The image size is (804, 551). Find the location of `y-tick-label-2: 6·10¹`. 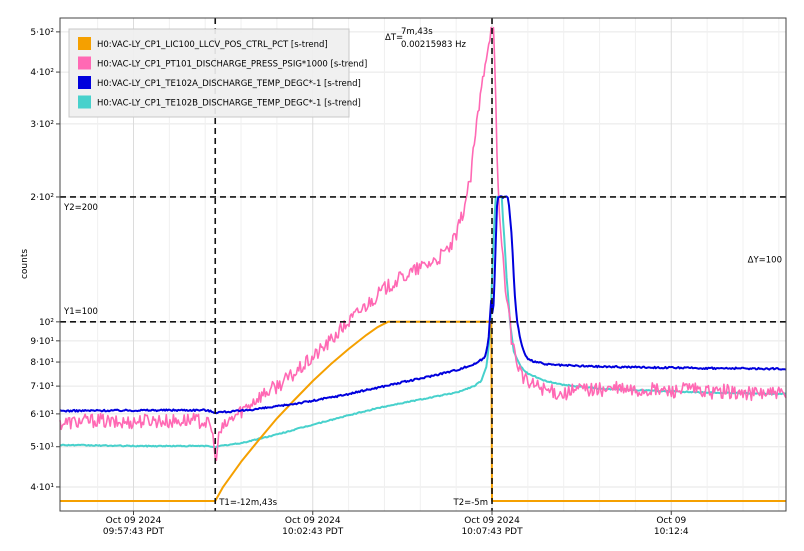

y-tick-label-2: 6·10¹ is located at coordinates (42, 415).